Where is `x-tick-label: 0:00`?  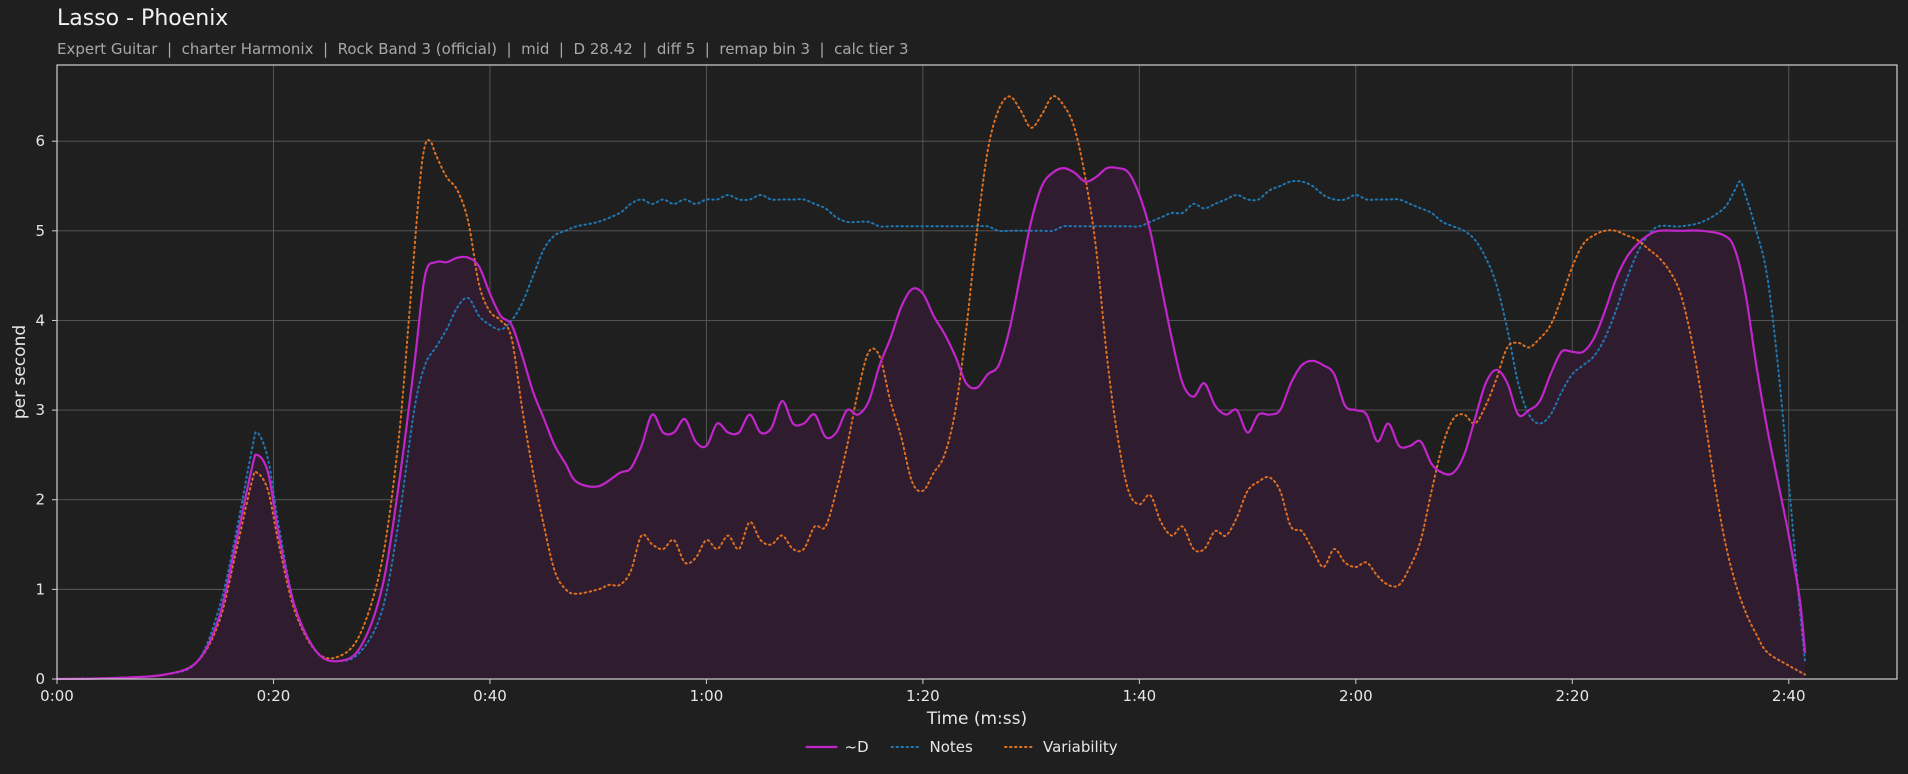
x-tick-label: 0:00 is located at coordinates (57, 696).